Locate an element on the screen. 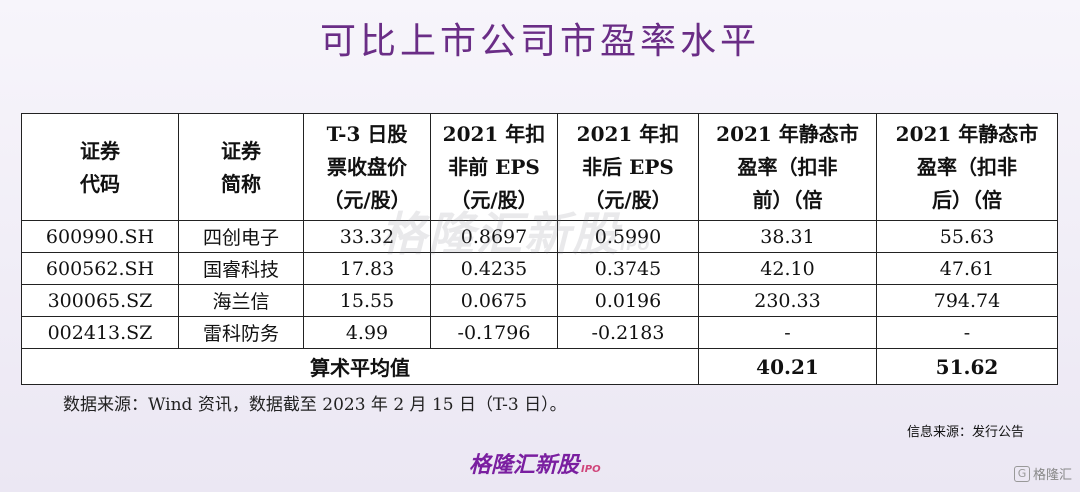 Image resolution: width=1080 pixels, height=492 pixels. column-header: 证券 简称 is located at coordinates (241, 167).